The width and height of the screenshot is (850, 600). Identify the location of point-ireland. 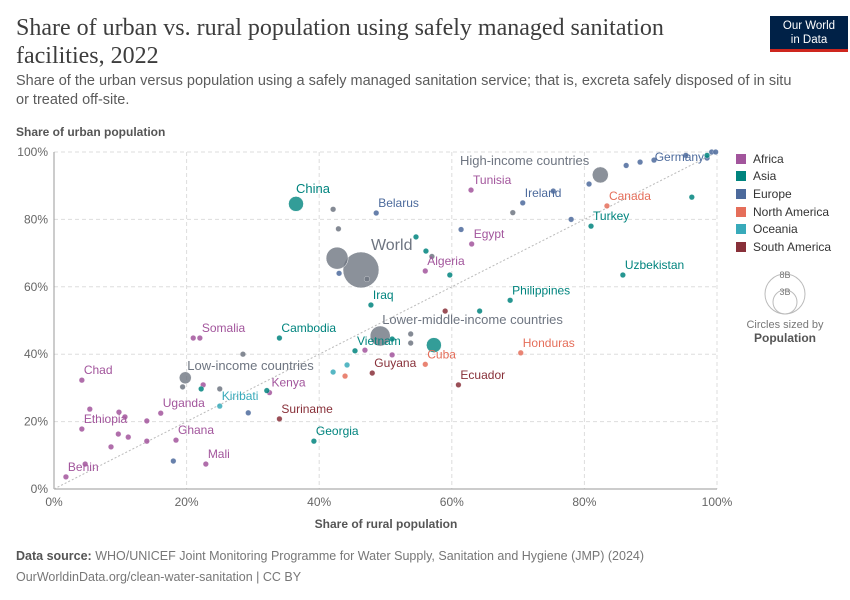
(522, 202).